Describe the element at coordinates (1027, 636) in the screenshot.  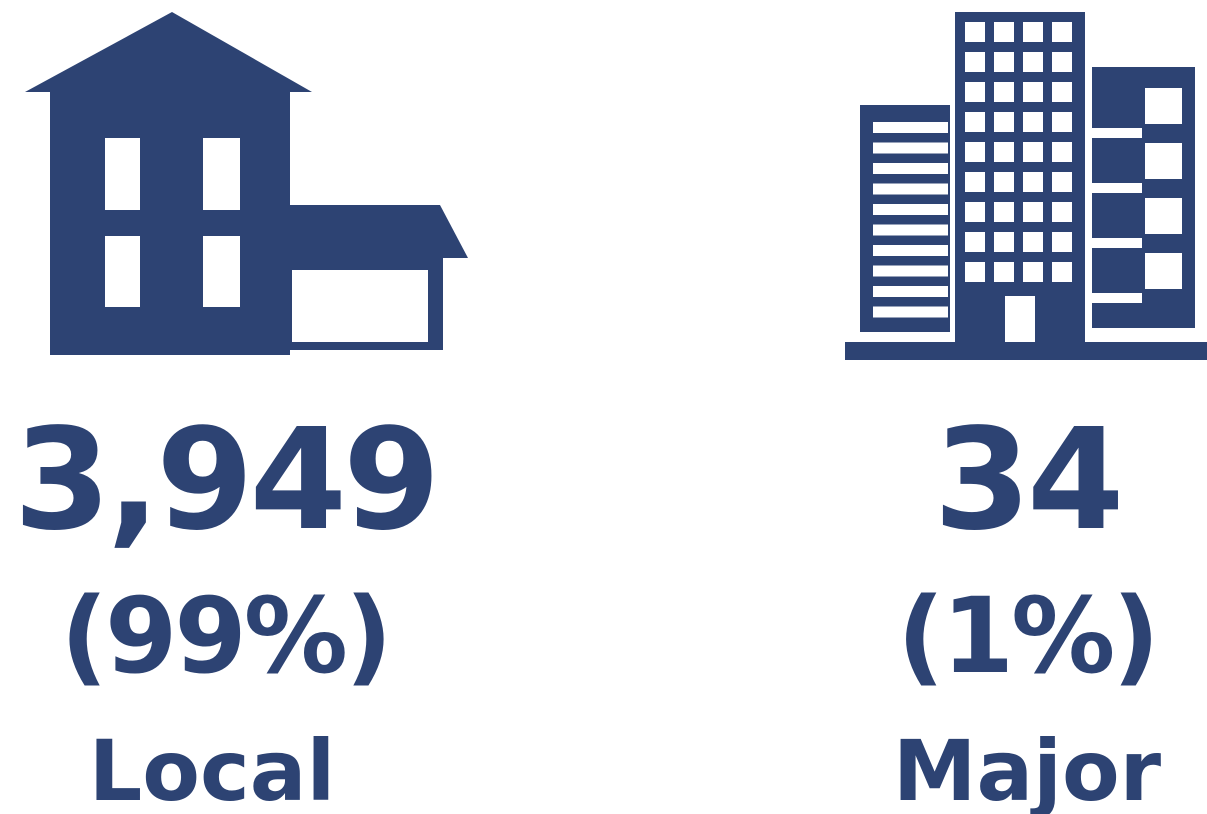
I see `share: (1%)` at that location.